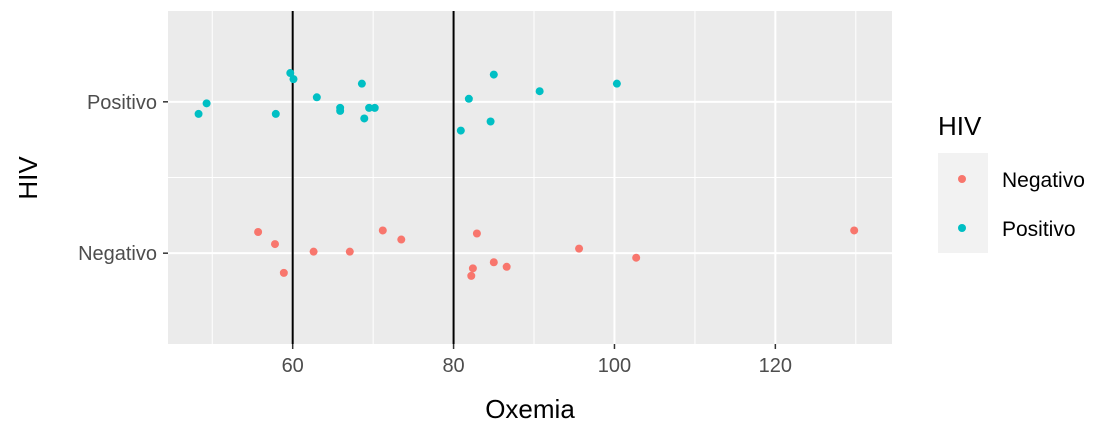 This screenshot has height=424, width=1110. What do you see at coordinates (453, 366) in the screenshot?
I see `x-tick-label: 80` at bounding box center [453, 366].